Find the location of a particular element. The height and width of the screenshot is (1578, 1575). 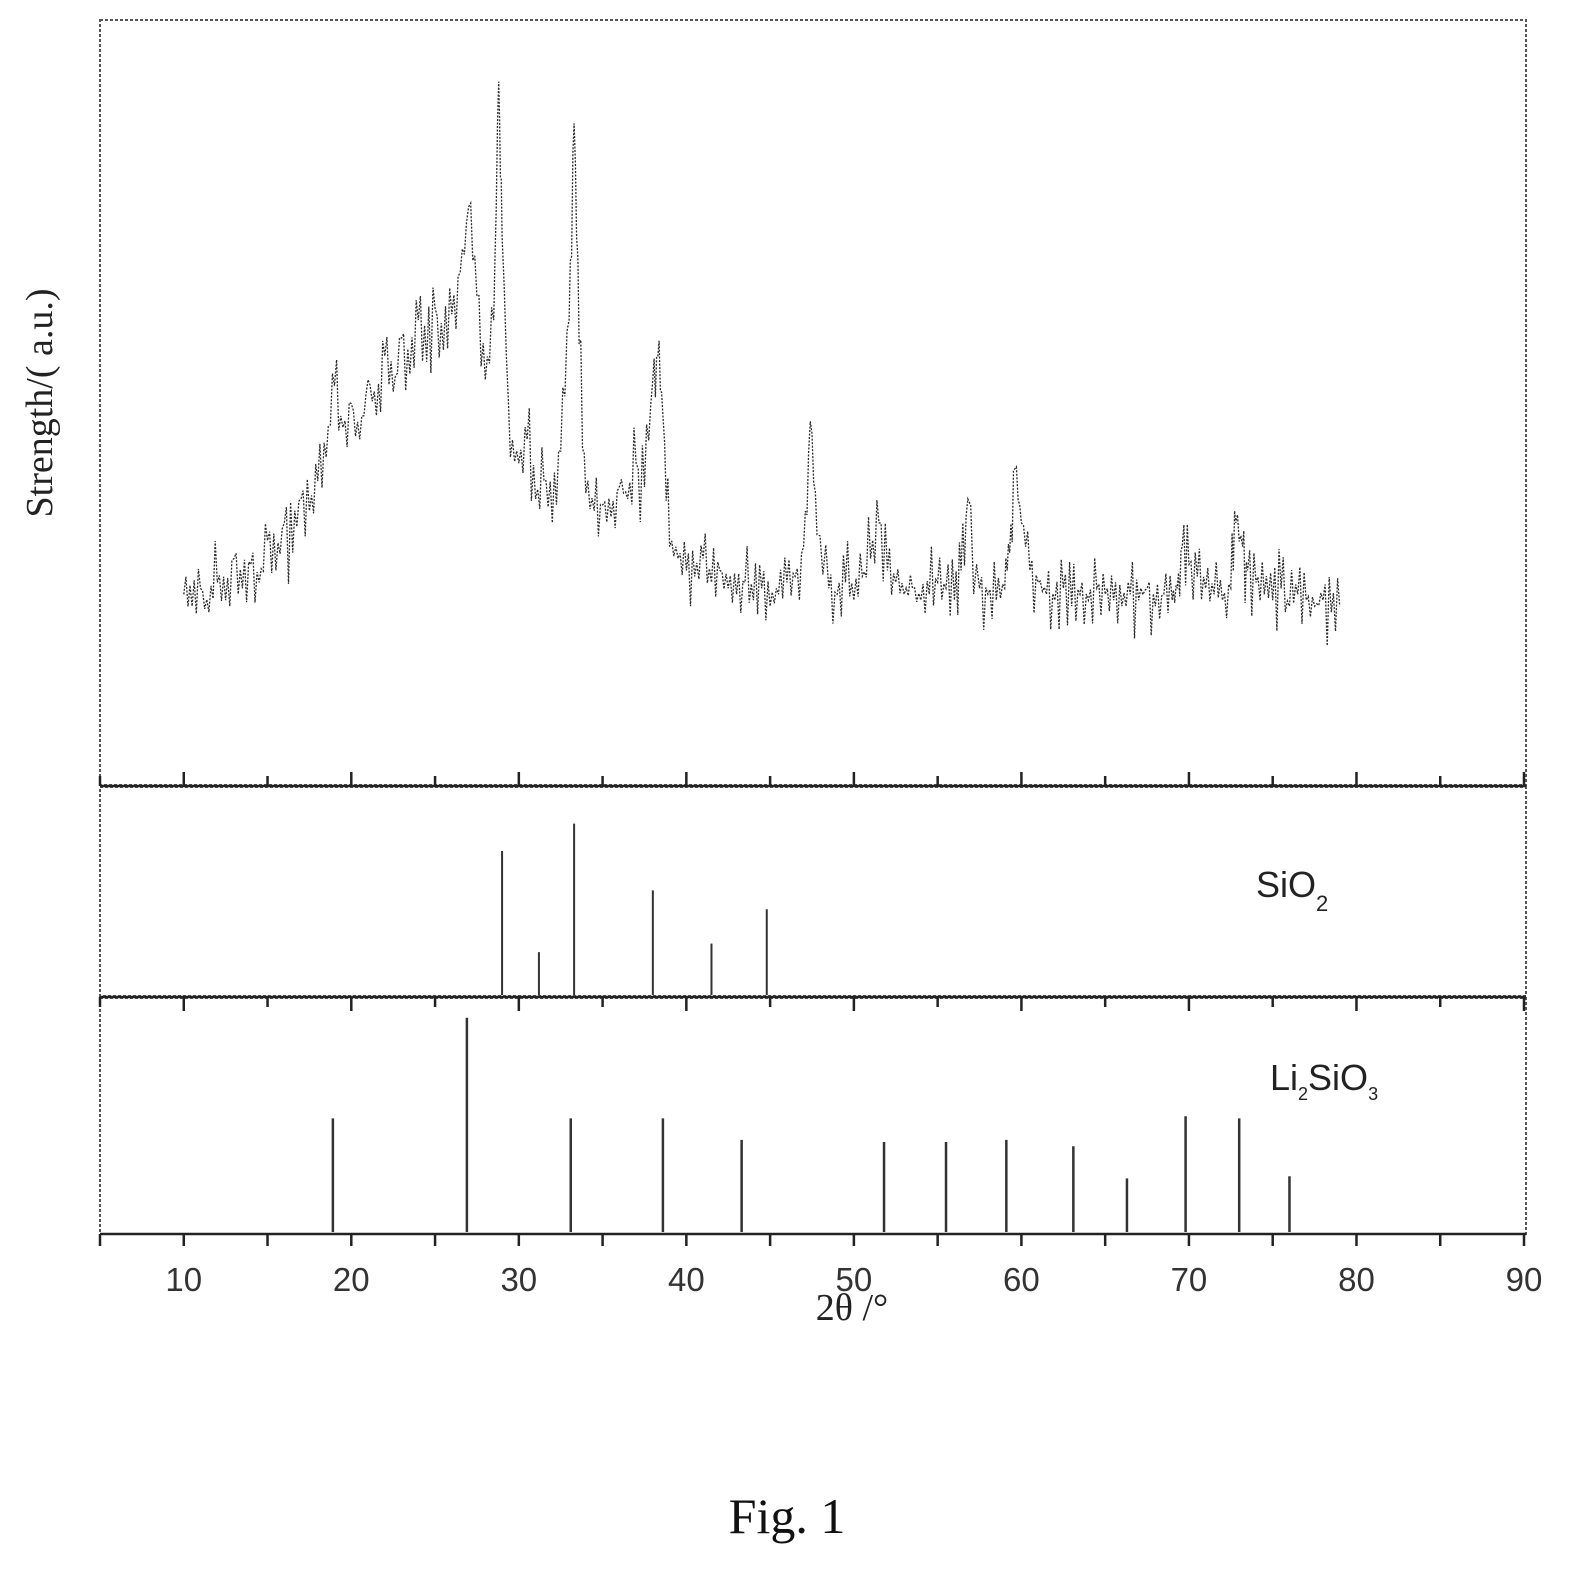

x-axis-title: 2θ /° is located at coordinates (852, 1308).